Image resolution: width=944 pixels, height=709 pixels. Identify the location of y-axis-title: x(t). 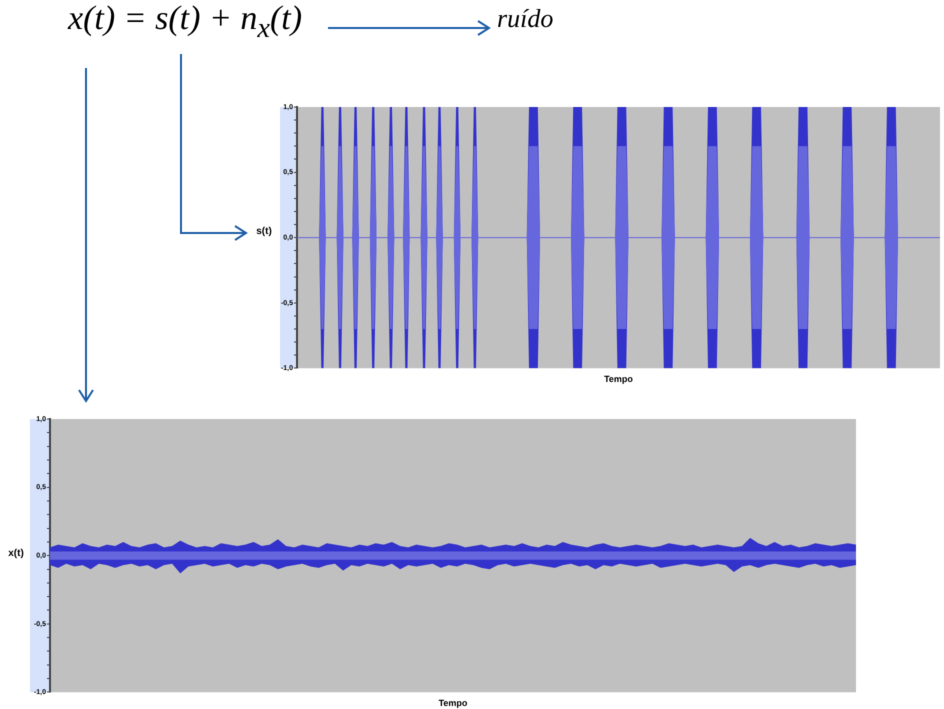
(16, 553).